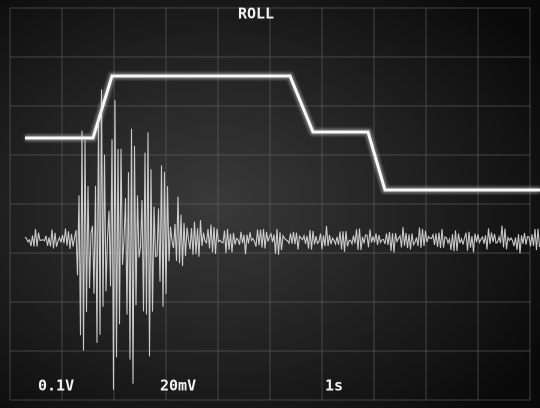  Describe the element at coordinates (178, 386) in the screenshot. I see `channel2-scale: 20mV` at that location.